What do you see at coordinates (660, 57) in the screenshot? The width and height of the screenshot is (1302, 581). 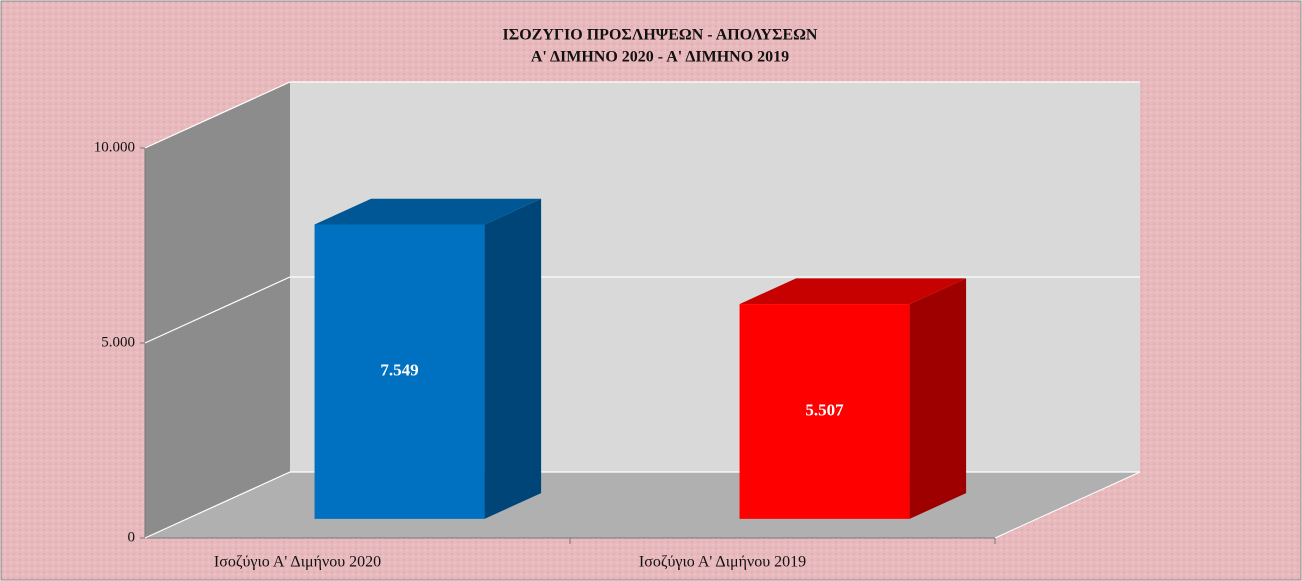 I see `chart-subtitle: Α' ΔΙΜΗΝΟ 2020 - Α' ΔΙΜΗΝΟ 2019` at bounding box center [660, 57].